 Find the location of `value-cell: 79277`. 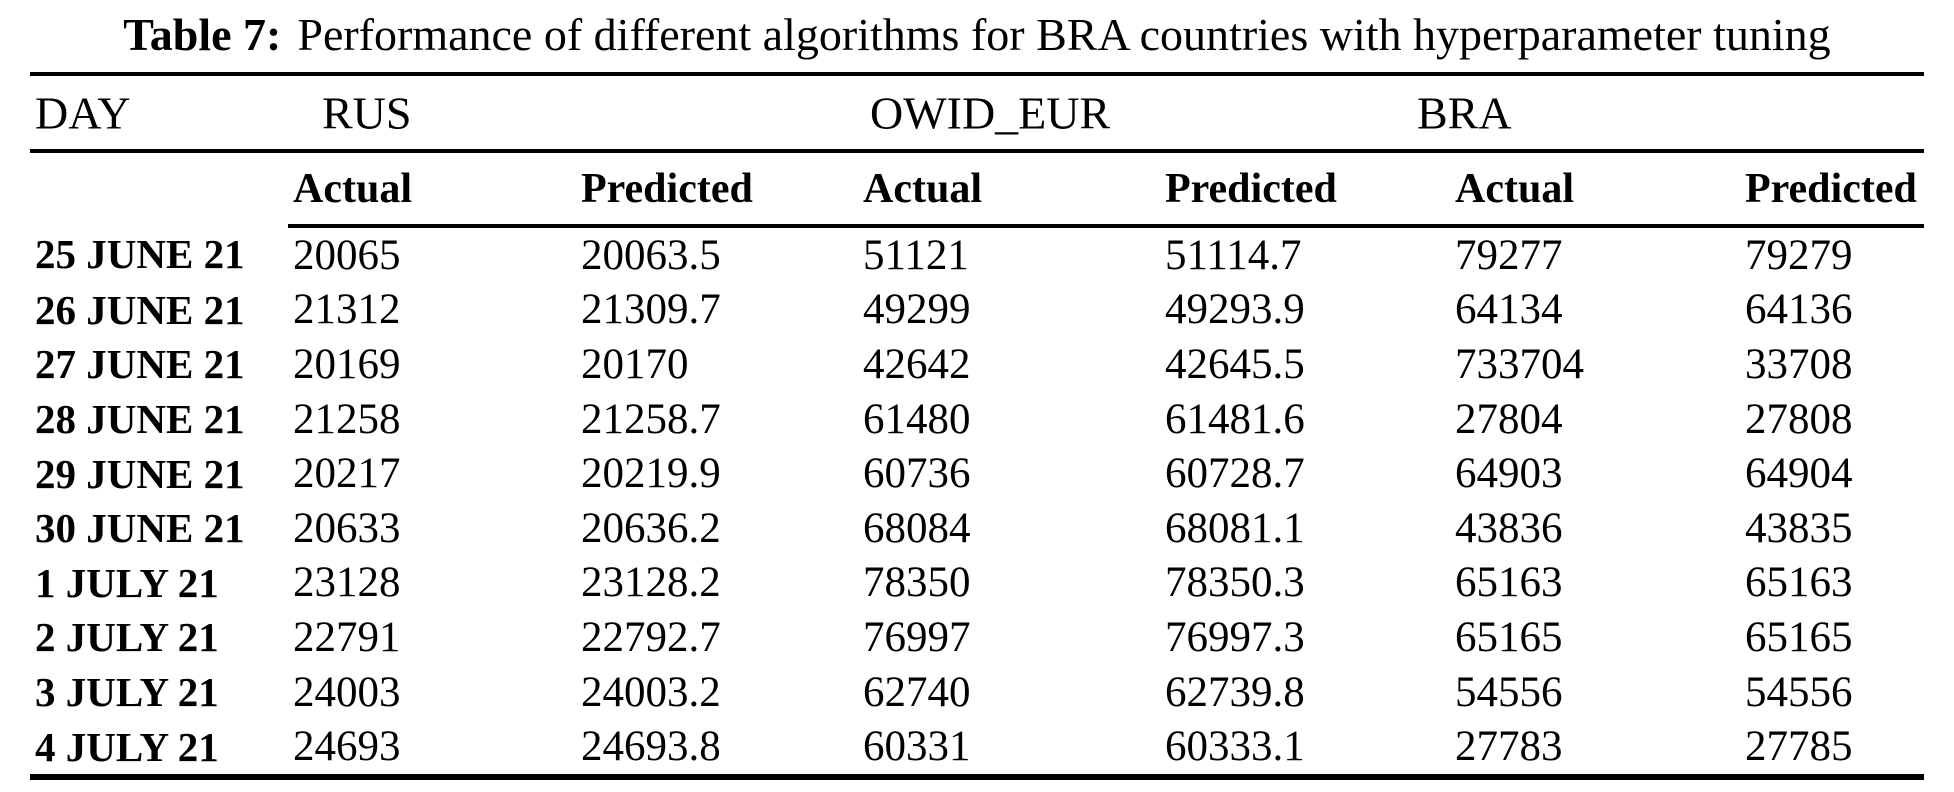

value-cell: 79277 is located at coordinates (1509, 255).